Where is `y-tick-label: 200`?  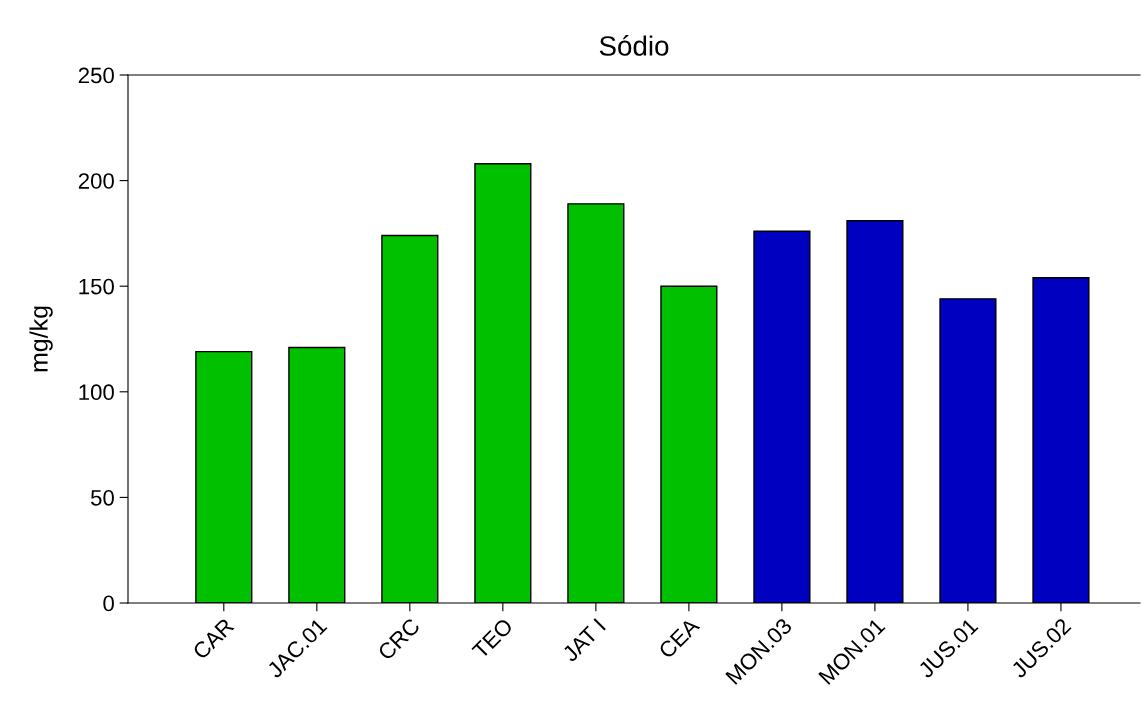 y-tick-label: 200 is located at coordinates (96, 181).